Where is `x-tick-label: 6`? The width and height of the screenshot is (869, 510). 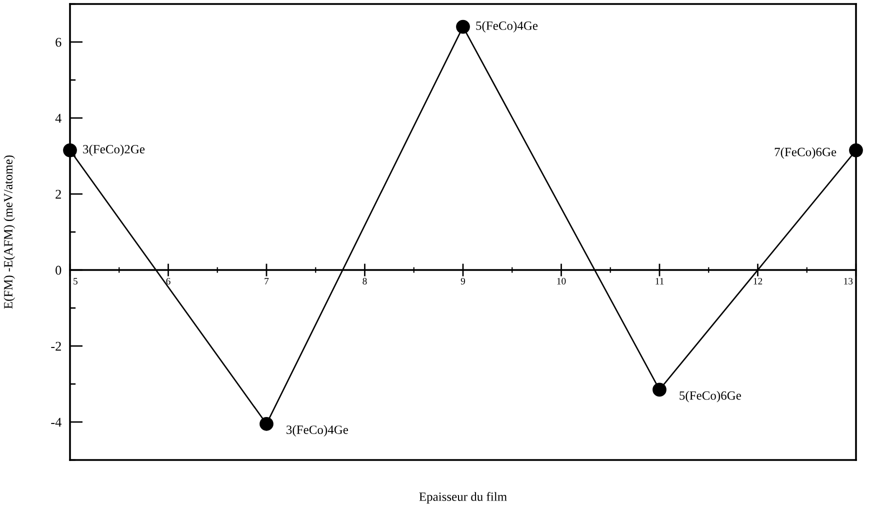 x-tick-label: 6 is located at coordinates (168, 281).